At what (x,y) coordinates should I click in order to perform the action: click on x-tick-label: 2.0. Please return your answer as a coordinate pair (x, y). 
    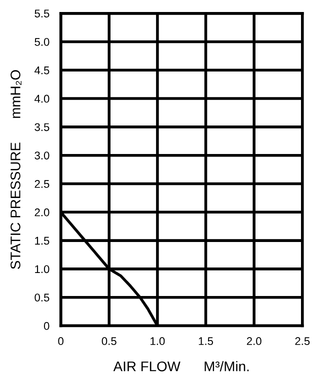
    Looking at the image, I should click on (254, 341).